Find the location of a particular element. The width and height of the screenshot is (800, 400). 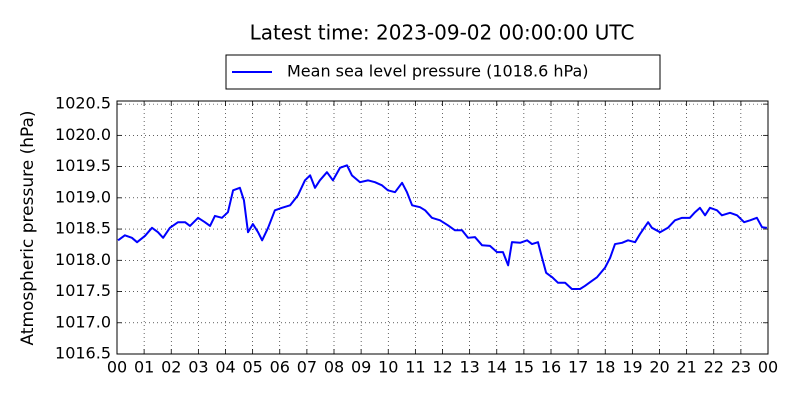

x-tick-label: 17 is located at coordinates (578, 367).